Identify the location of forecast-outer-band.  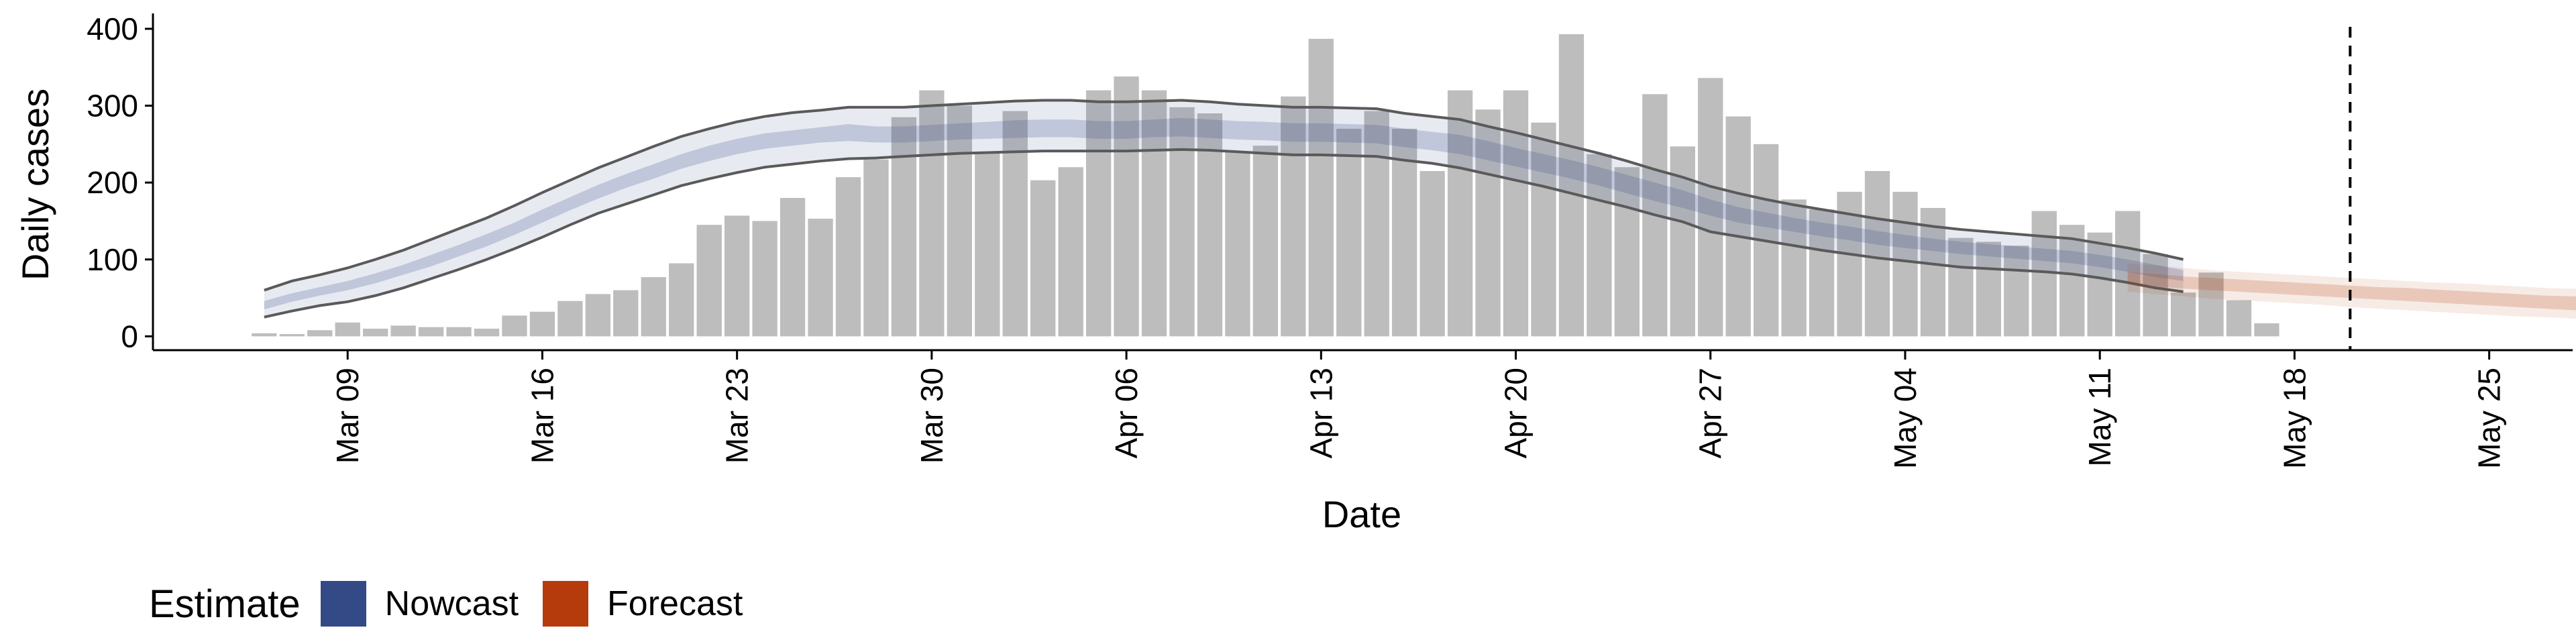
(2351, 291).